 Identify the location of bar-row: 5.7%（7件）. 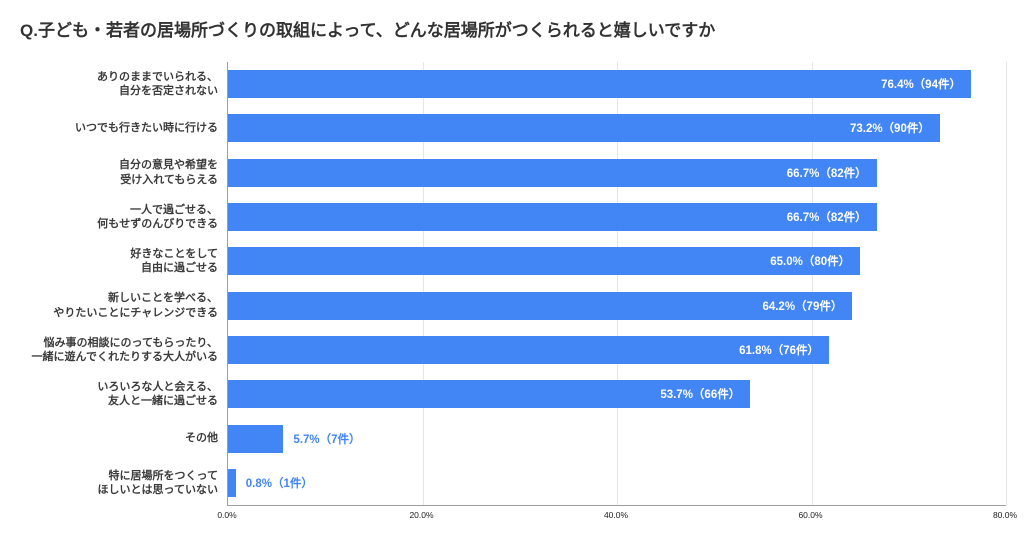
(617, 438).